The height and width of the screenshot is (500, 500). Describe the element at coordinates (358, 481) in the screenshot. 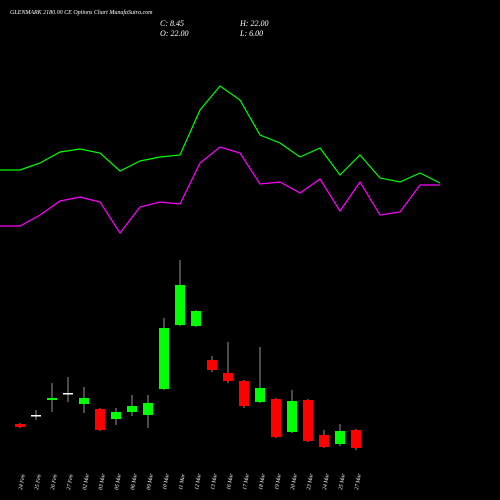

I see `x-tick-label: 27 Mar` at that location.